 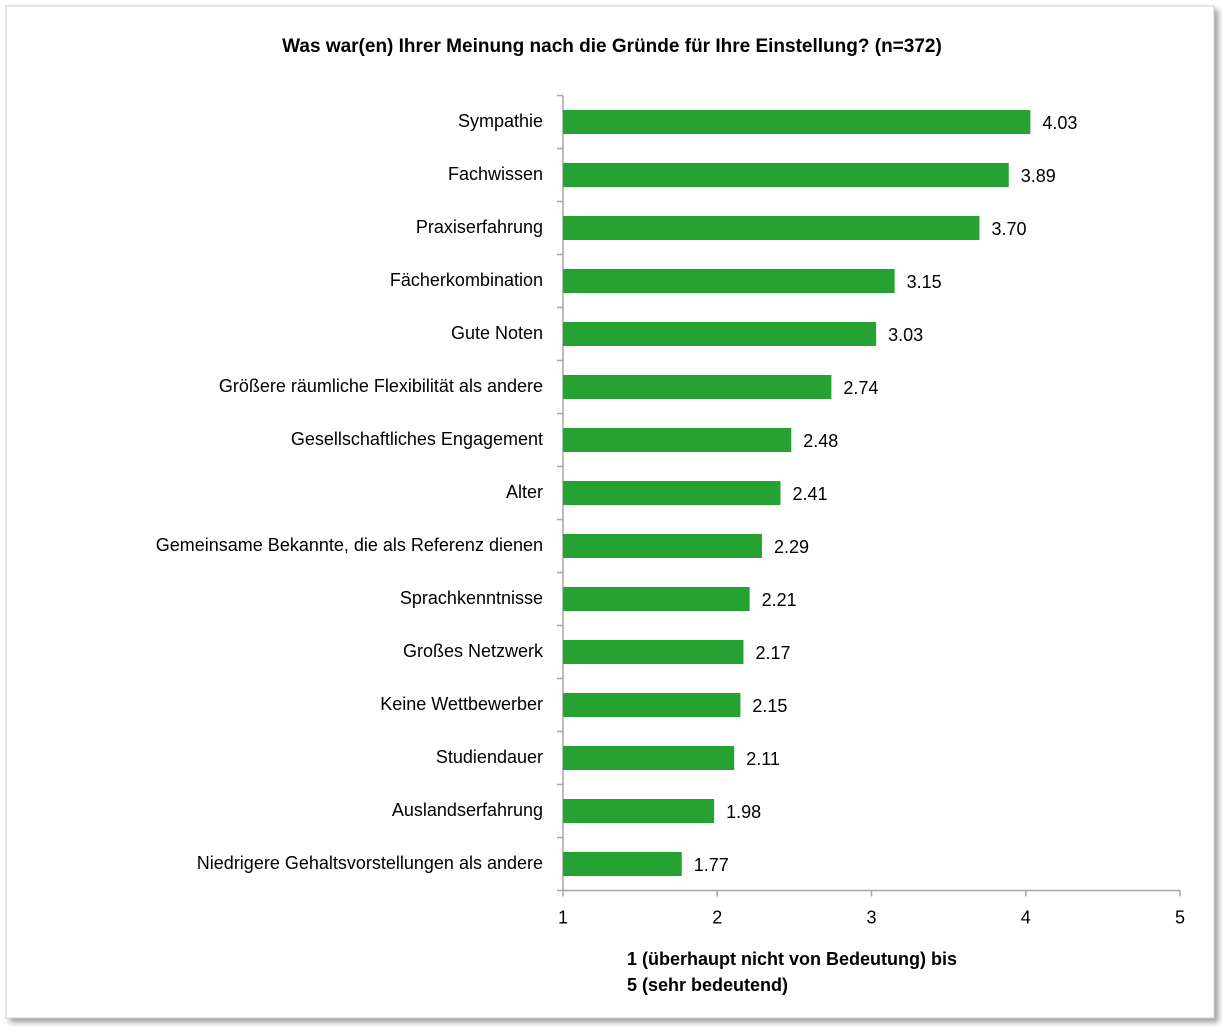 What do you see at coordinates (461, 704) in the screenshot?
I see `y-tick-label: Keine Wettbewerber` at bounding box center [461, 704].